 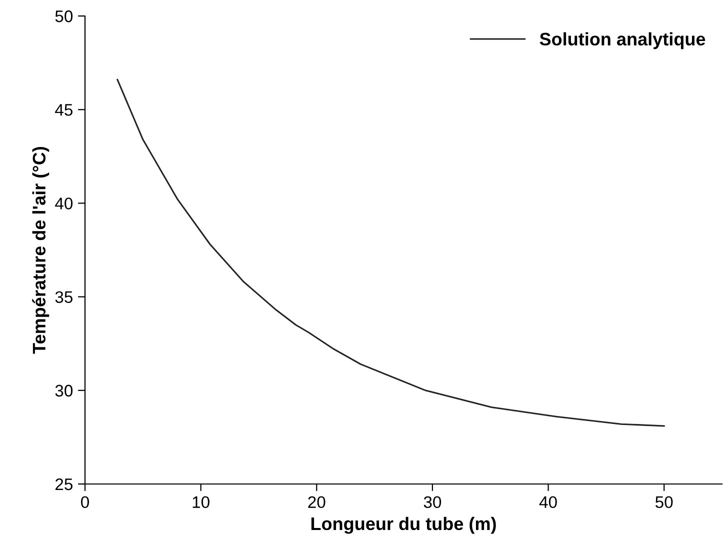 What do you see at coordinates (63, 484) in the screenshot?
I see `y-tick-label: 25` at bounding box center [63, 484].